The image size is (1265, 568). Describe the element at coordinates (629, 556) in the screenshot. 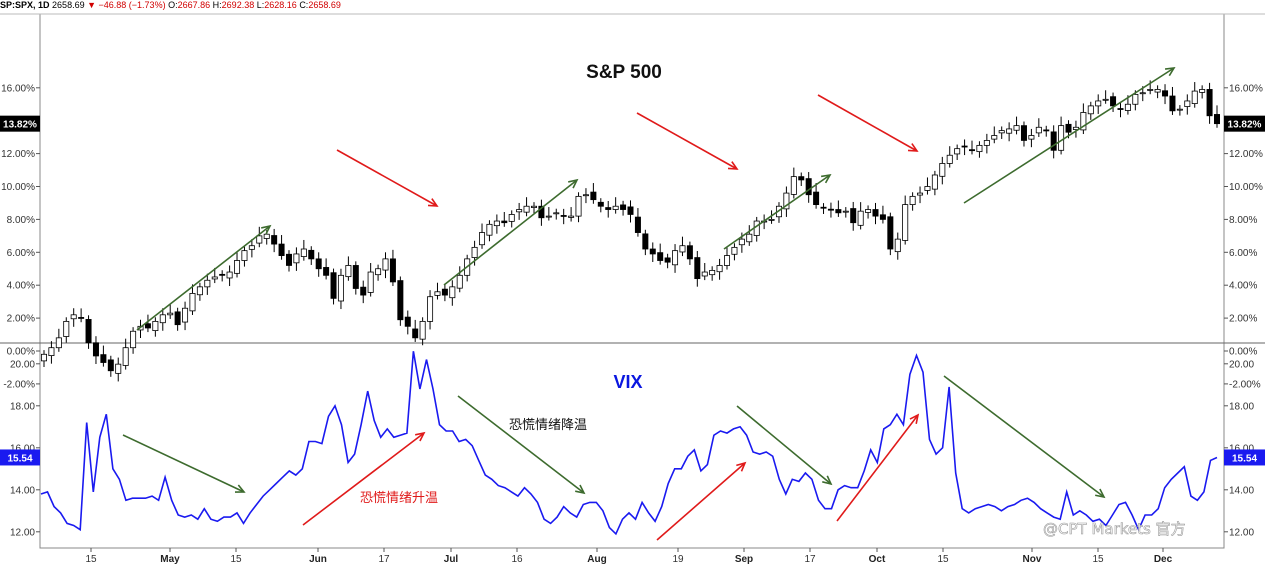

I see `x-axis: 15 May 15 Jun 17 Jul 16 Aug 19 Sep 17 Oct 15 Nov 15 Dec` at that location.